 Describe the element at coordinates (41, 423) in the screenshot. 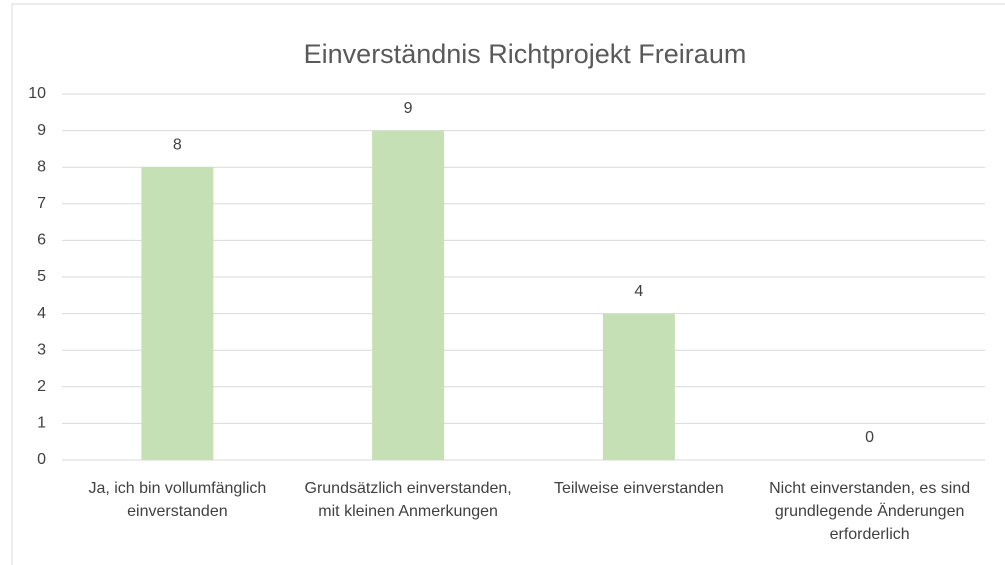

I see `y-tick-label: 1` at that location.